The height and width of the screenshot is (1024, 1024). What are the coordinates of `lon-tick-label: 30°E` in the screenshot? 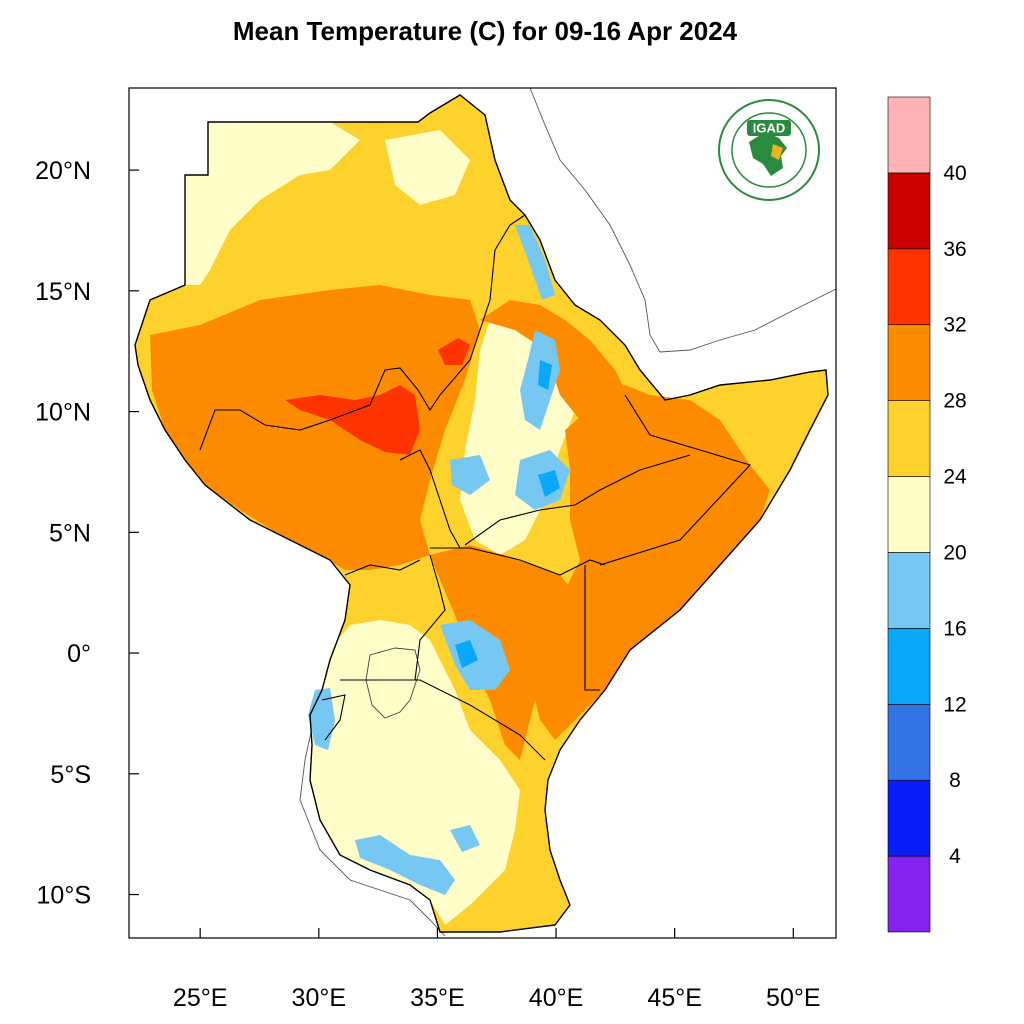 It's located at (319, 998).